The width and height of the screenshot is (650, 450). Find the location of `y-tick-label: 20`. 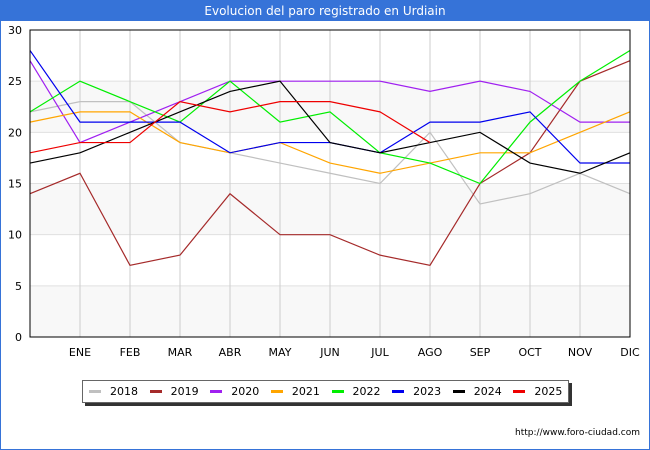

y-tick-label: 20 is located at coordinates (15, 132).